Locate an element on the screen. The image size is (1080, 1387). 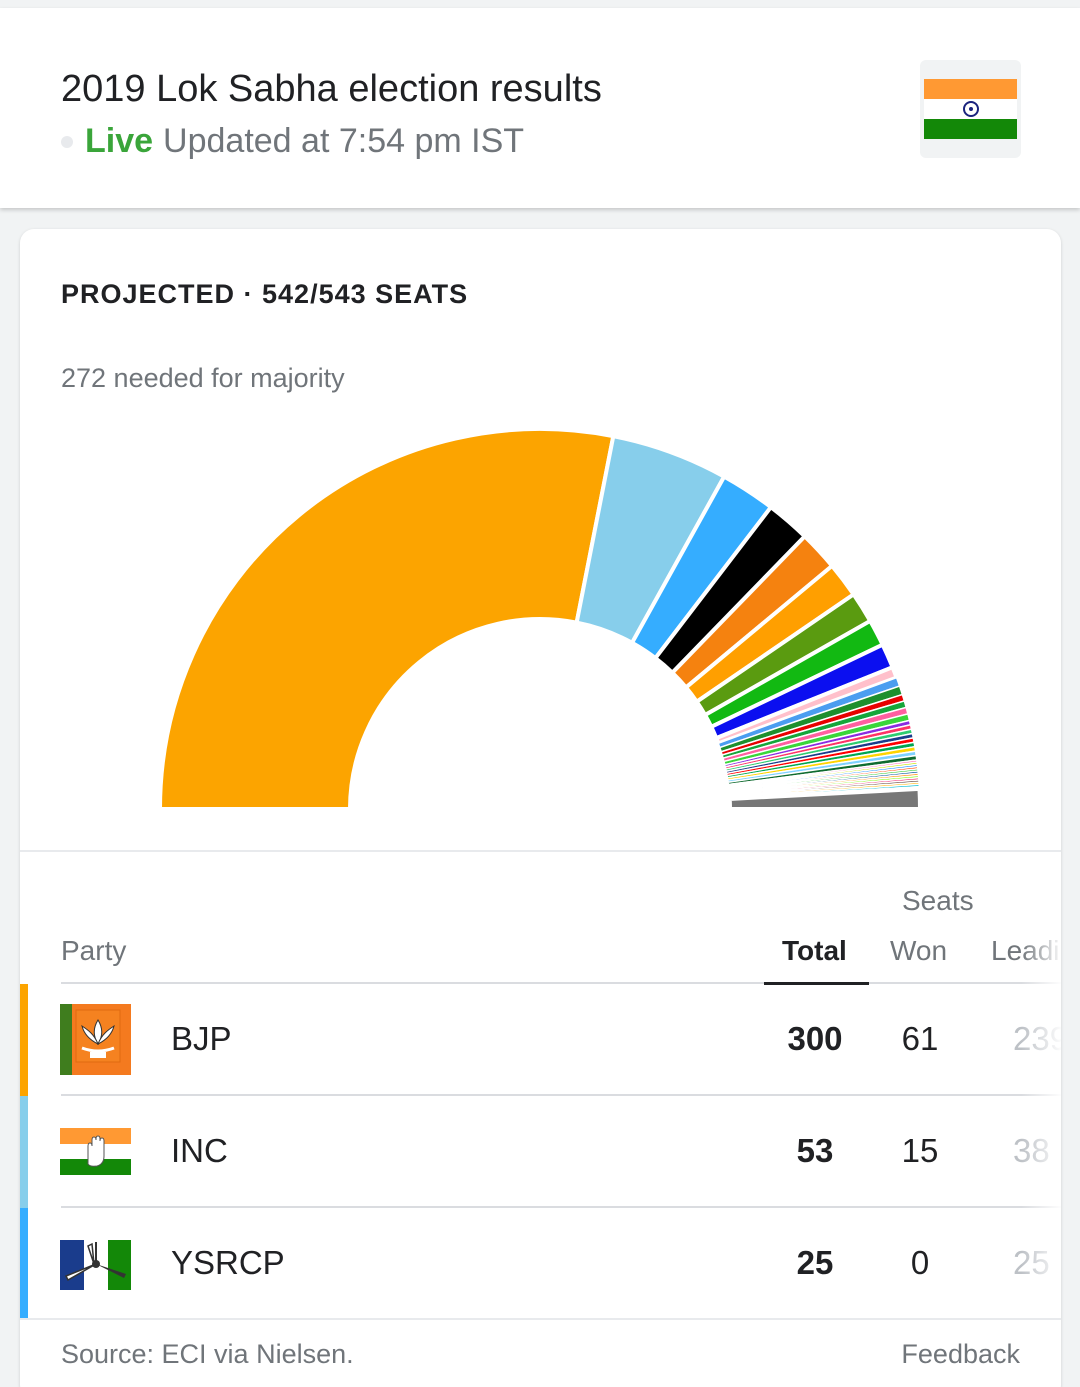
leading-seats: 239 is located at coordinates (1037, 1038).